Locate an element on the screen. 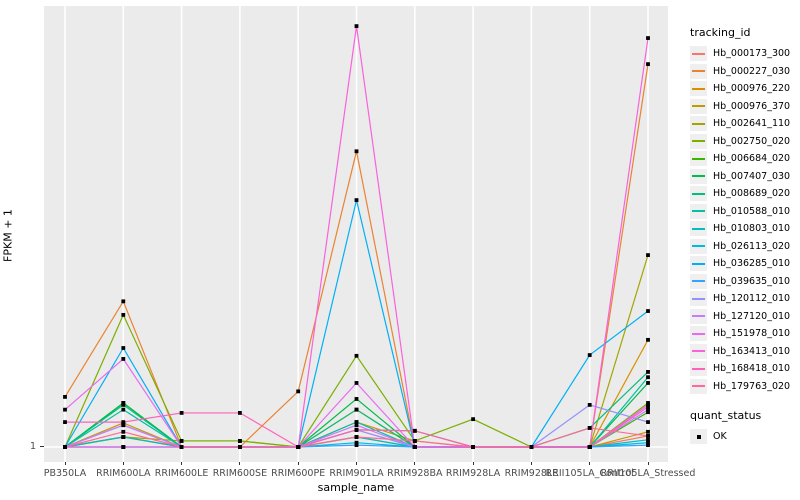 The image size is (800, 500). legend-row-Hb_039635_010: Hb_039635_010 is located at coordinates (744, 282).